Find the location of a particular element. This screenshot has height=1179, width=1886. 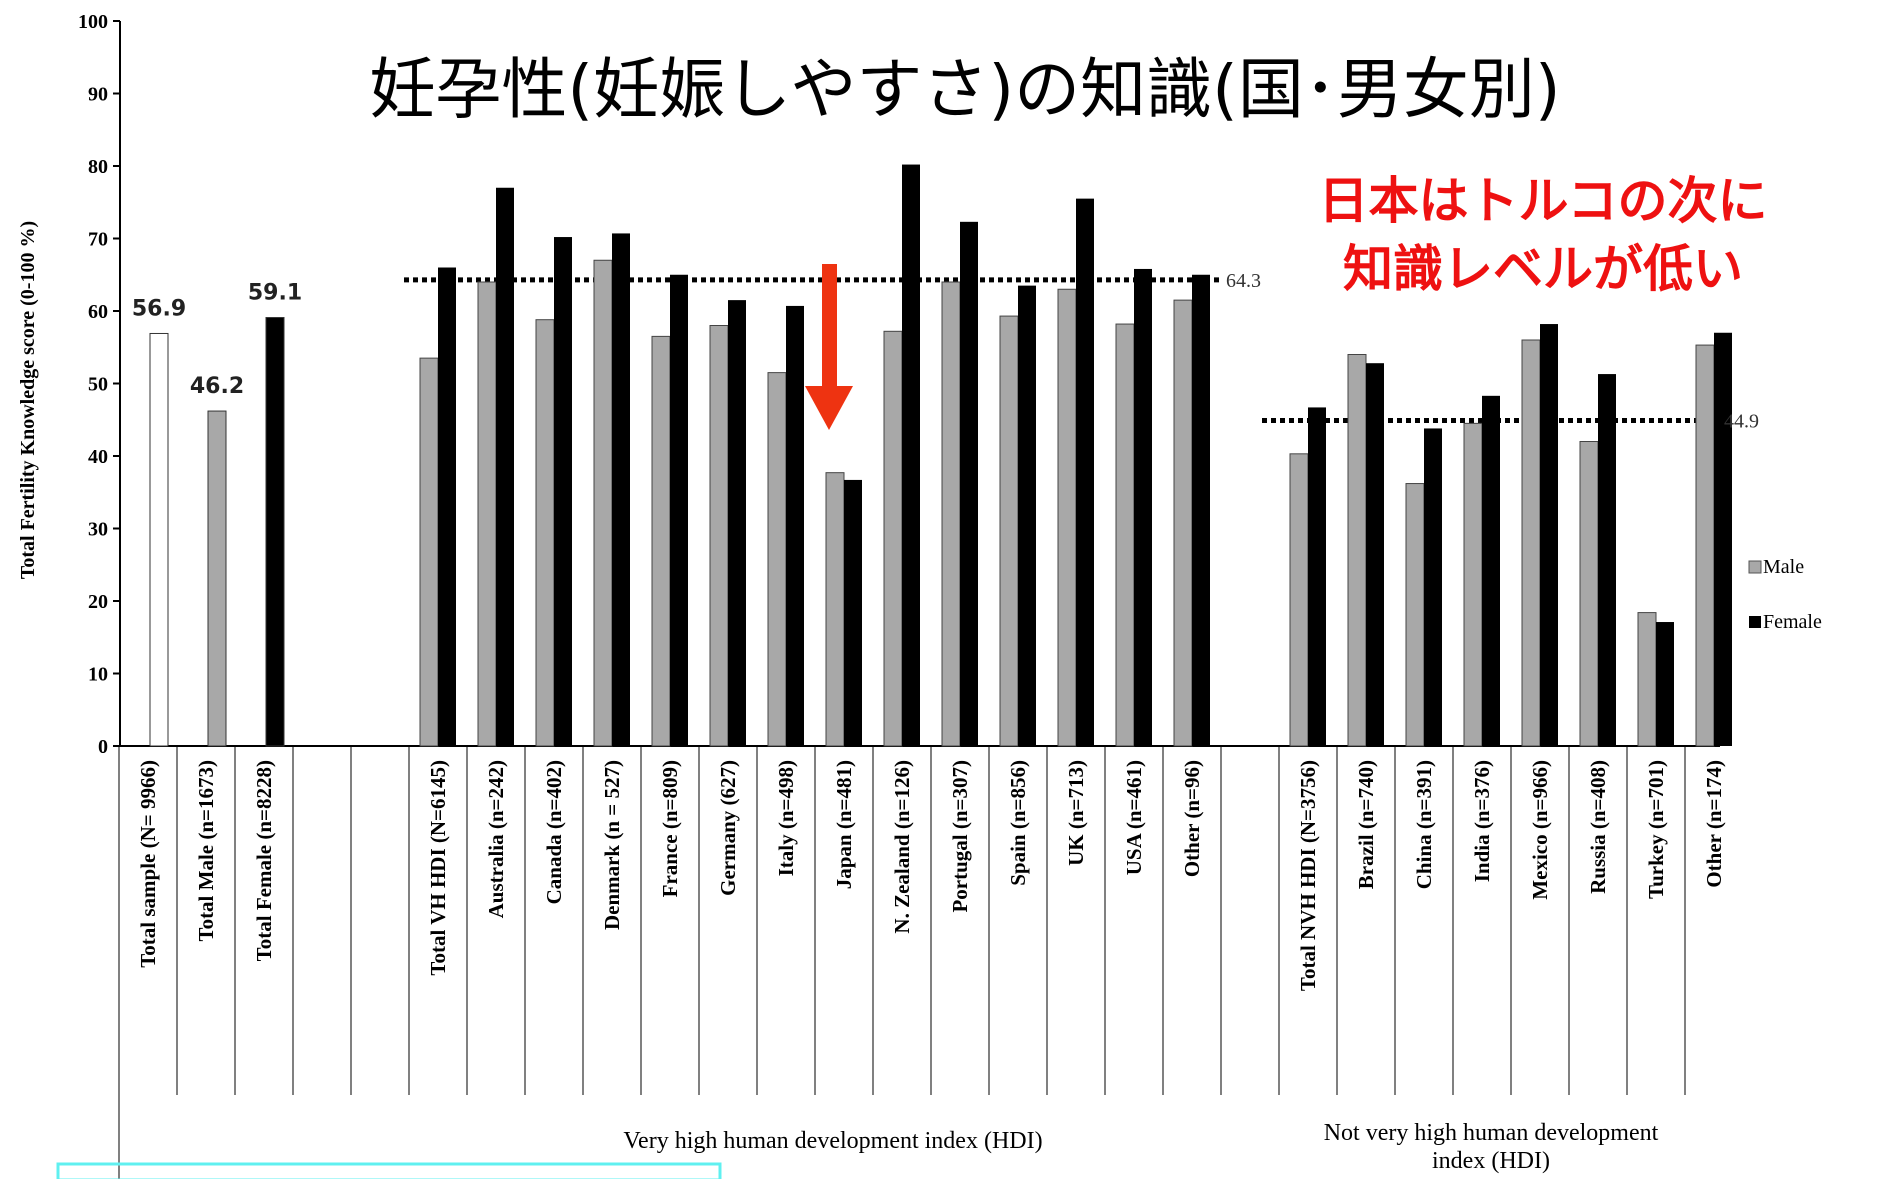

bar-total-total is located at coordinates (159, 539).